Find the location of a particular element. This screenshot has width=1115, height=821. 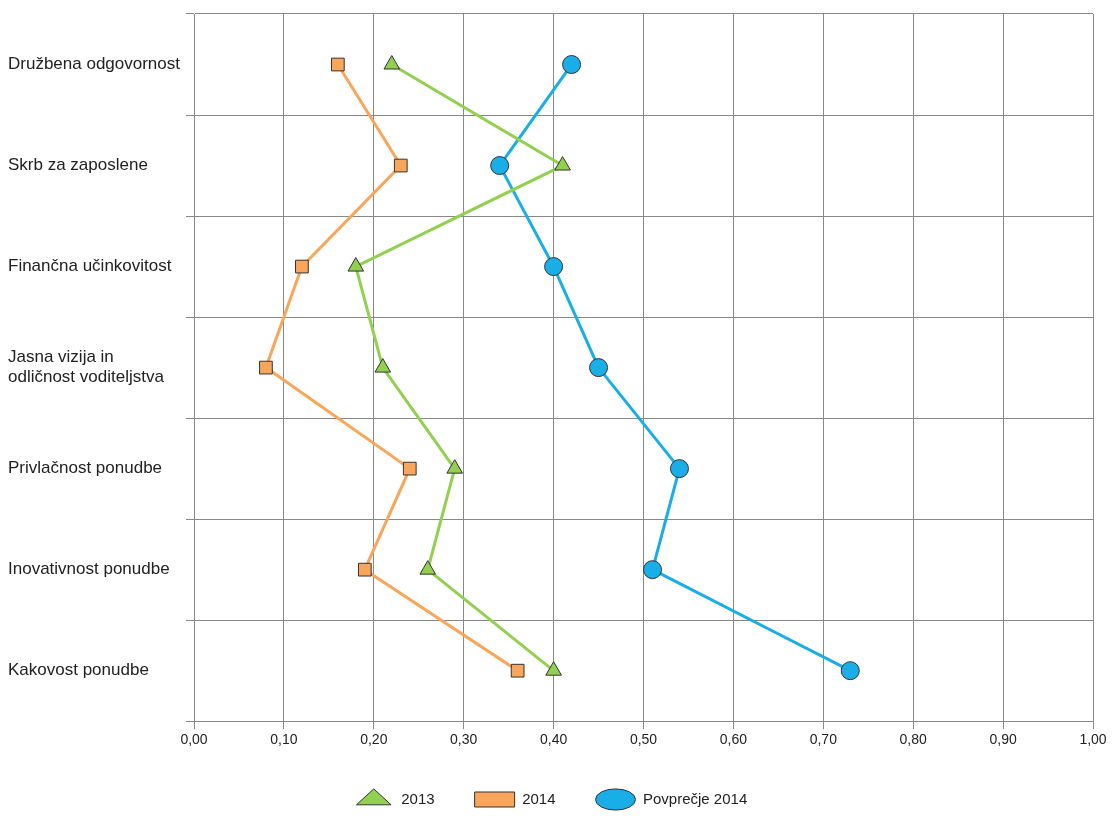

x-tick-label: 0,50 is located at coordinates (643, 739).